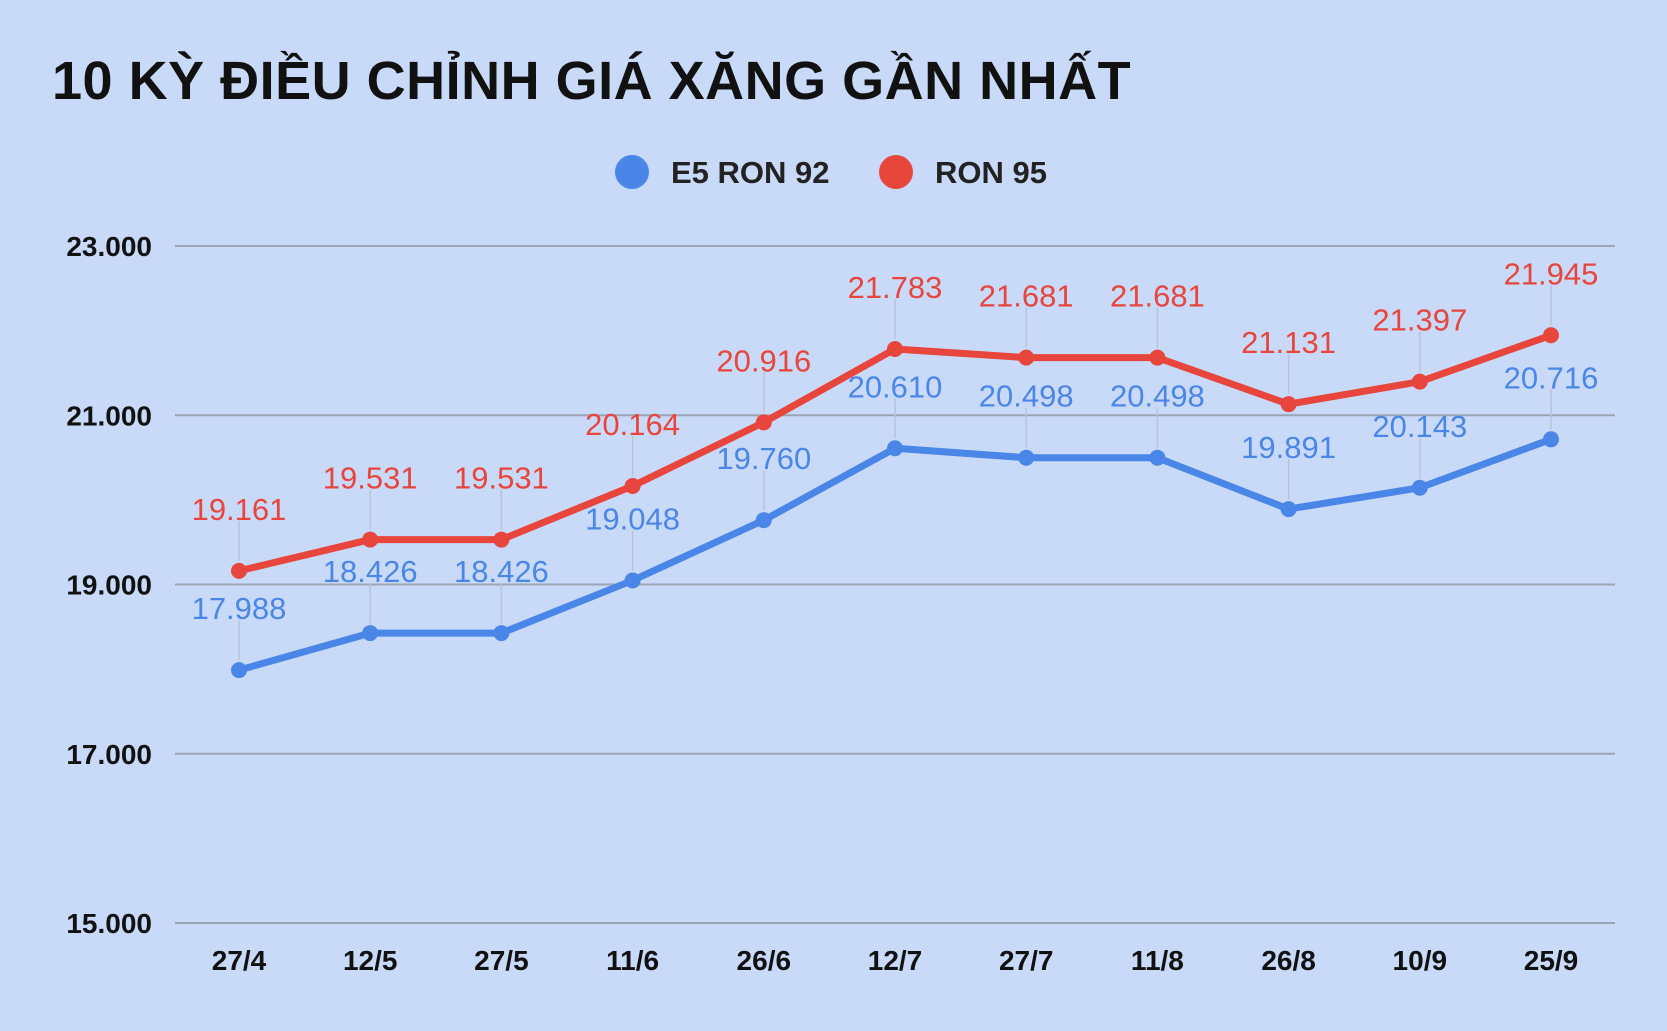 The image size is (1667, 1031). I want to click on data-label: 21.131, so click(1288, 342).